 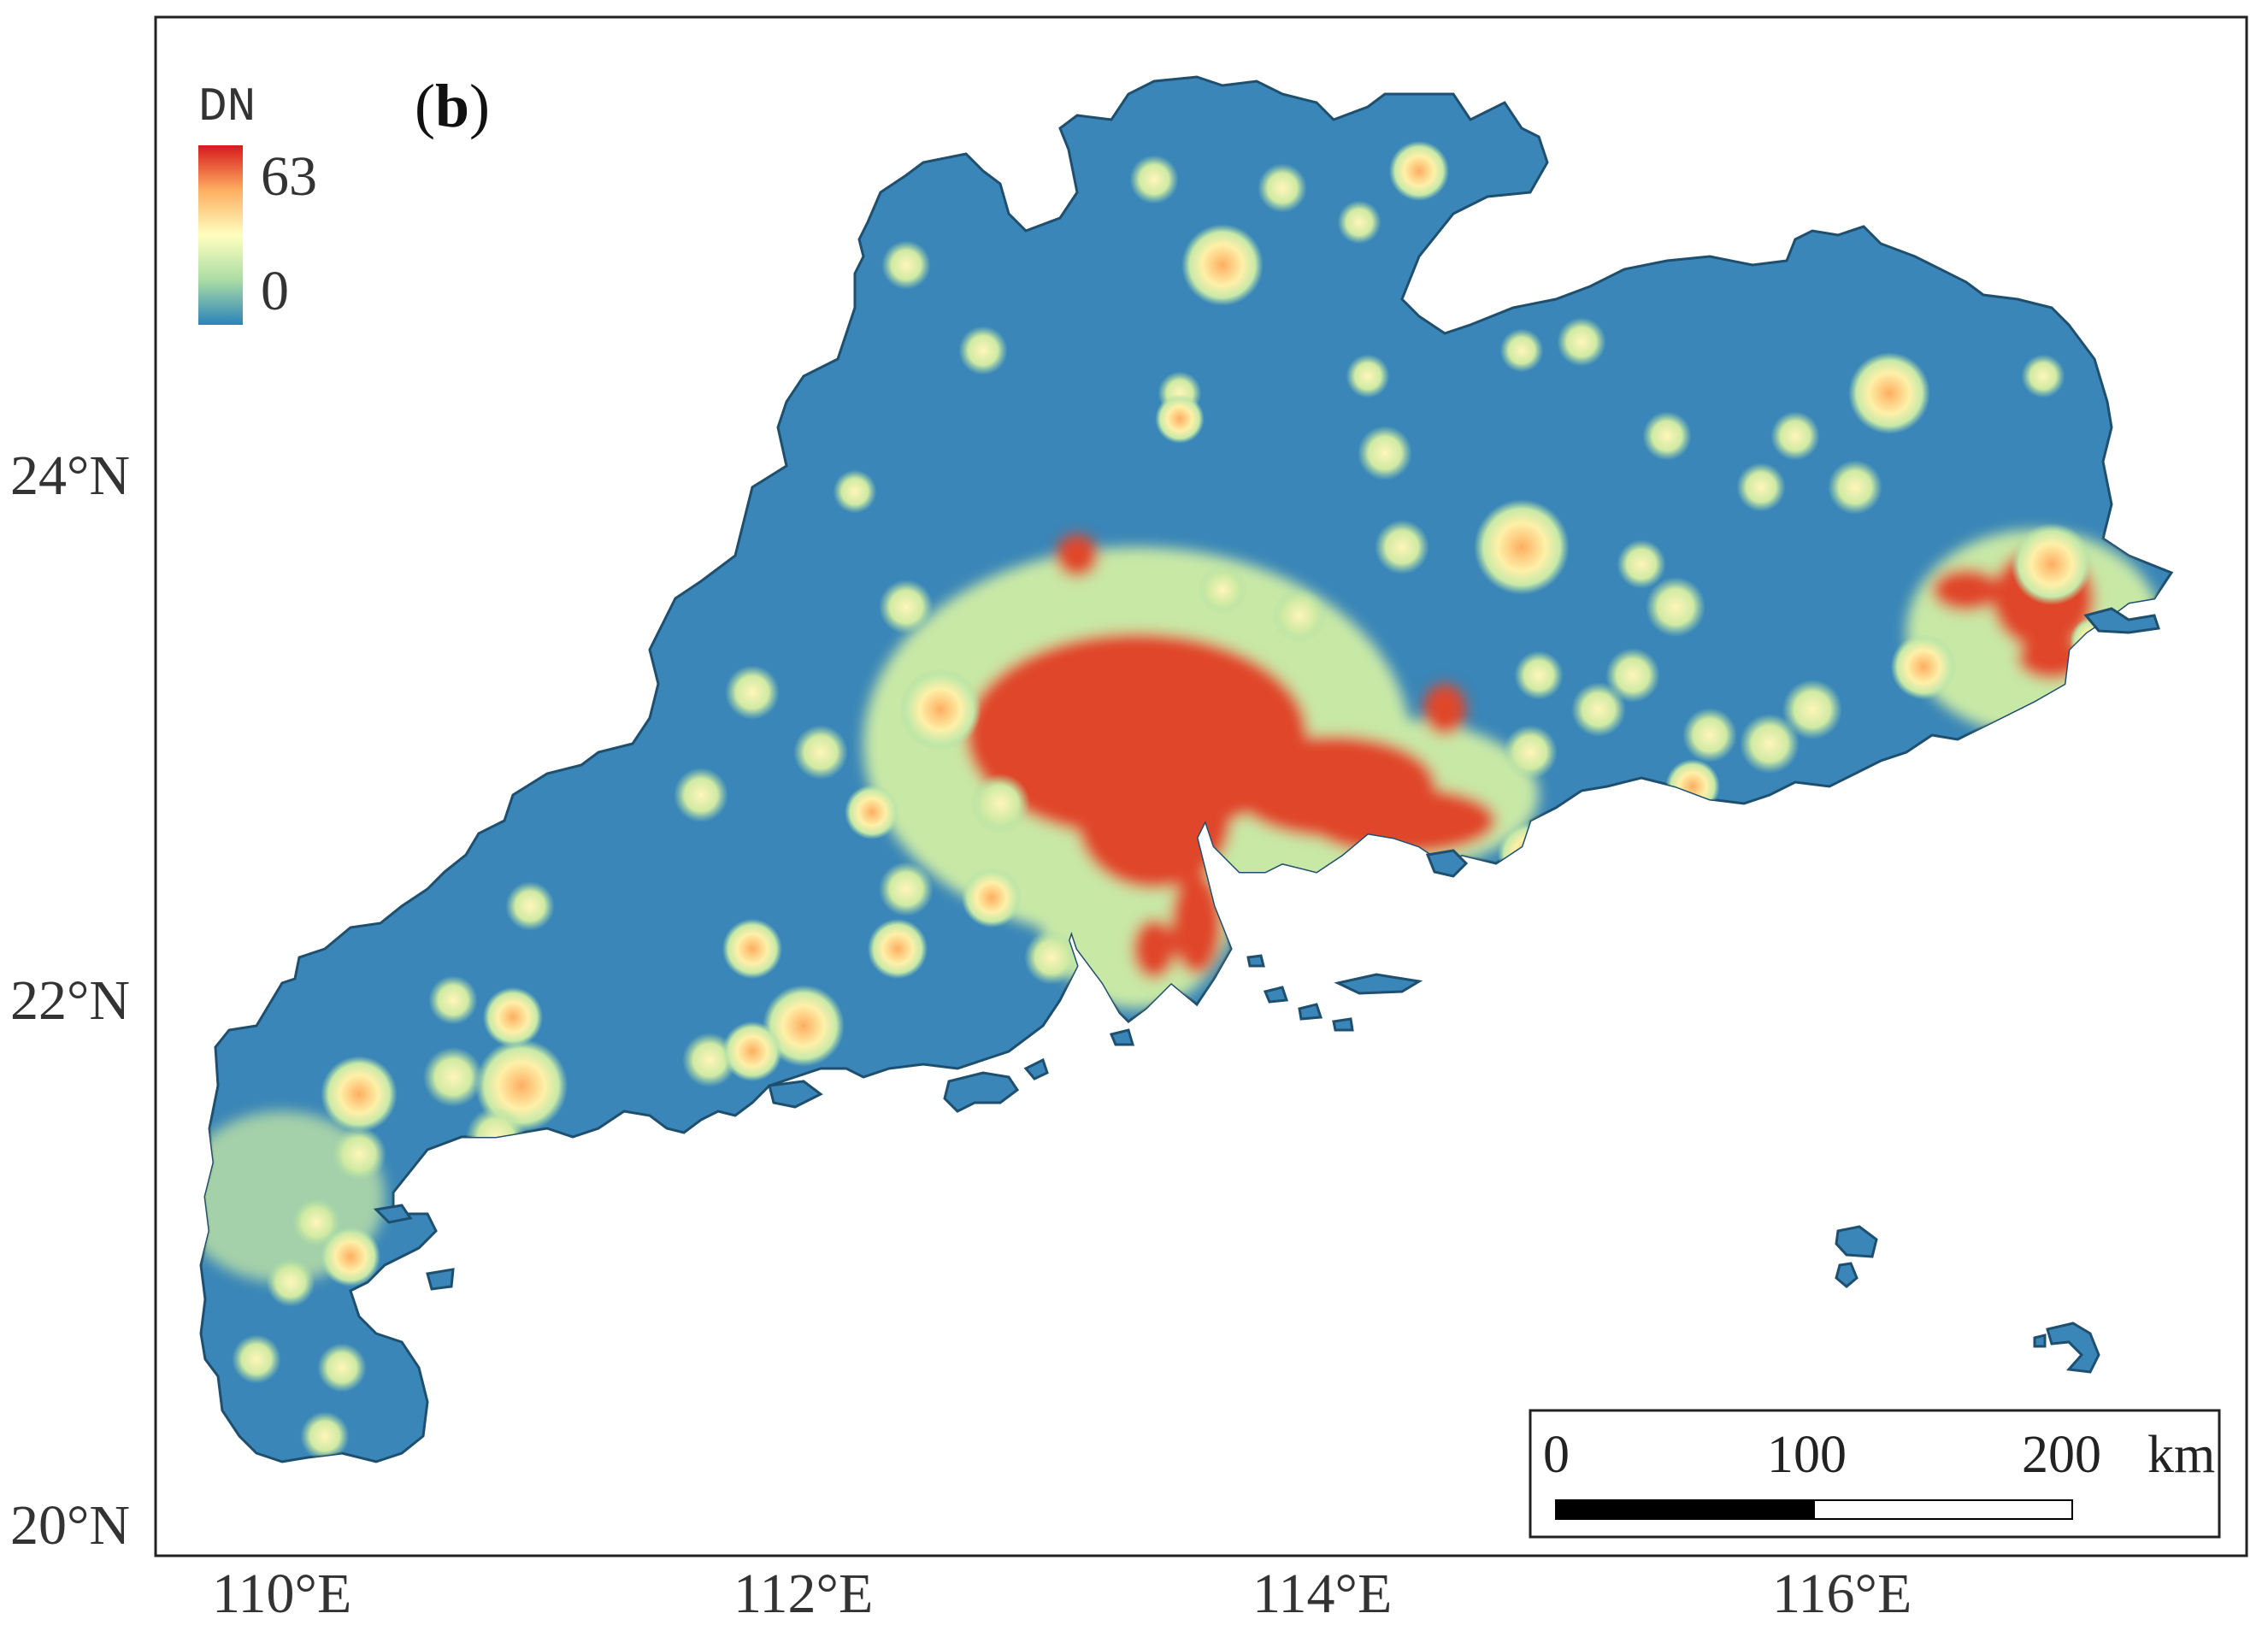 I want to click on legend-max-label: 63, so click(x=289, y=176).